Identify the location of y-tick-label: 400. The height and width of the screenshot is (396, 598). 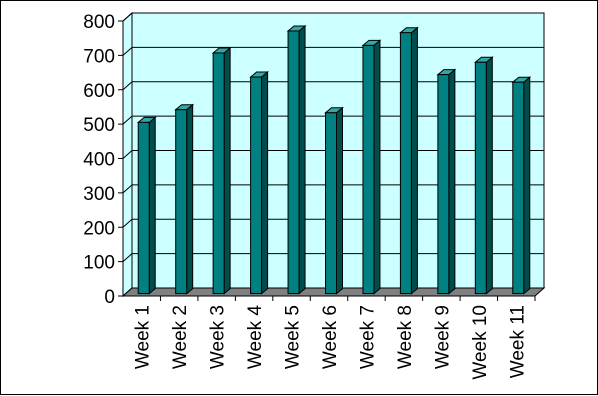
(99, 160).